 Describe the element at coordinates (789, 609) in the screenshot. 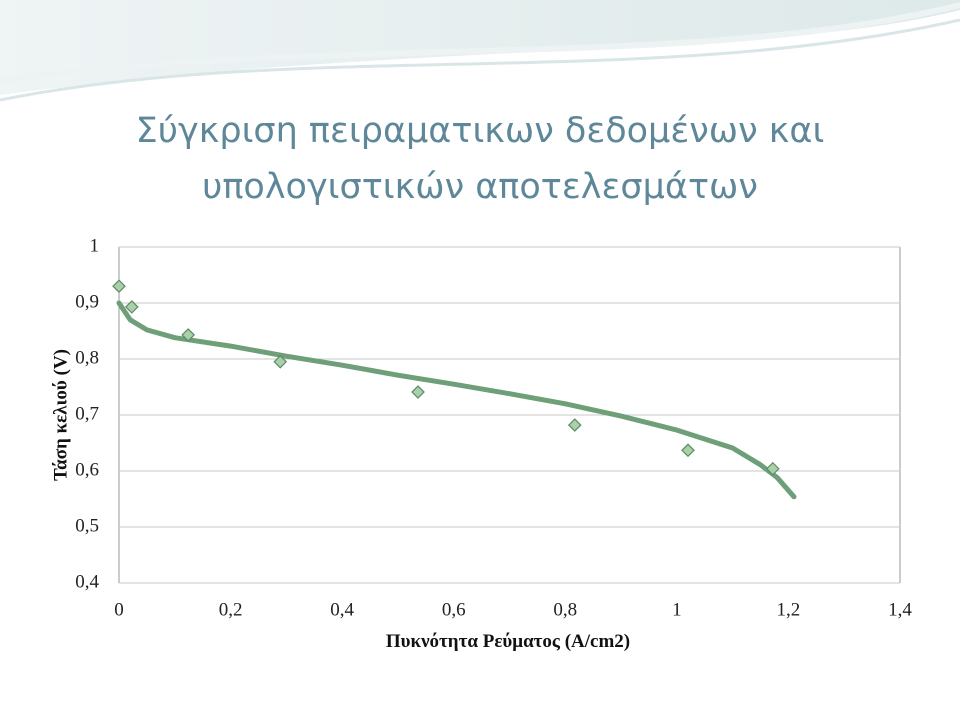

I see `x-tick-label: 1,2` at that location.